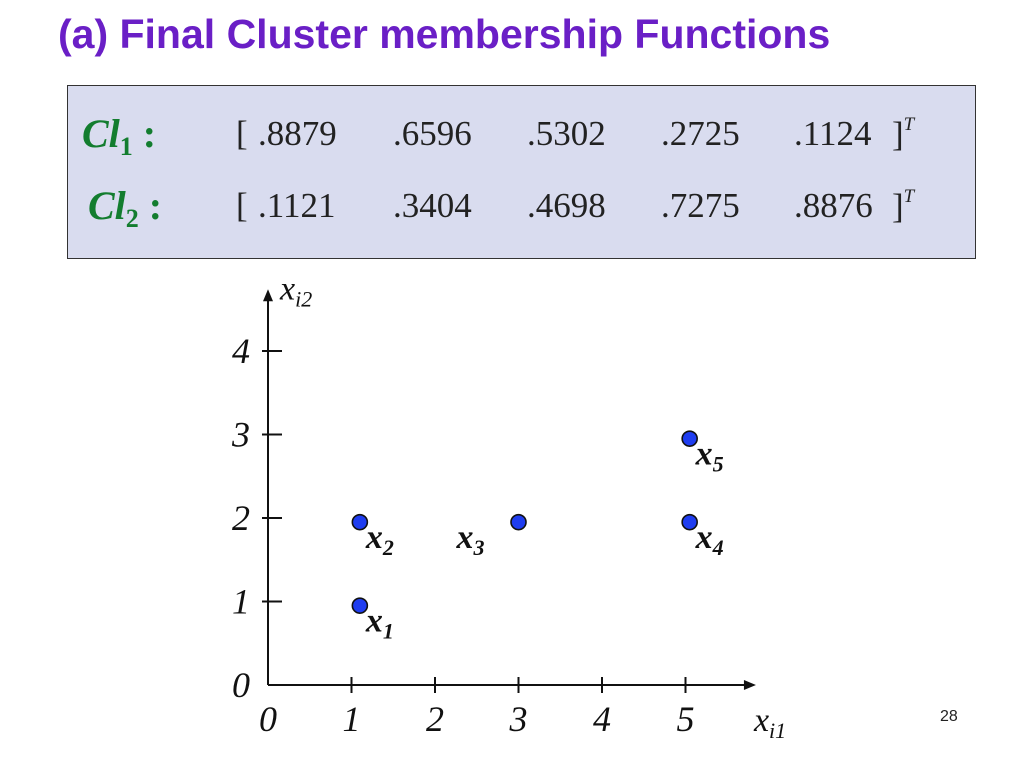  I want to click on membership-value: .5302, so click(566, 133).